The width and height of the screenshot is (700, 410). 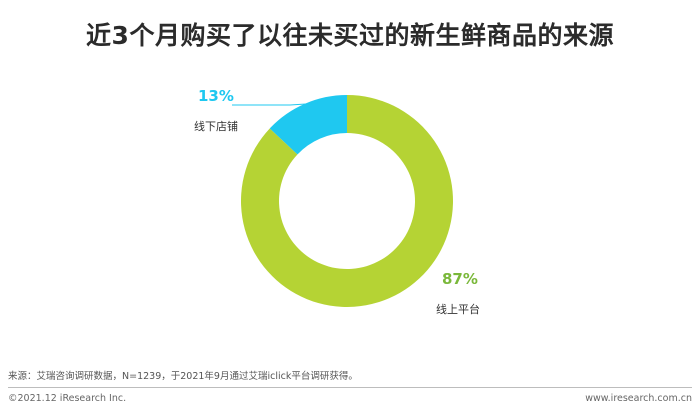 What do you see at coordinates (216, 126) in the screenshot?
I see `data-label-offline-name: 线下店铺` at bounding box center [216, 126].